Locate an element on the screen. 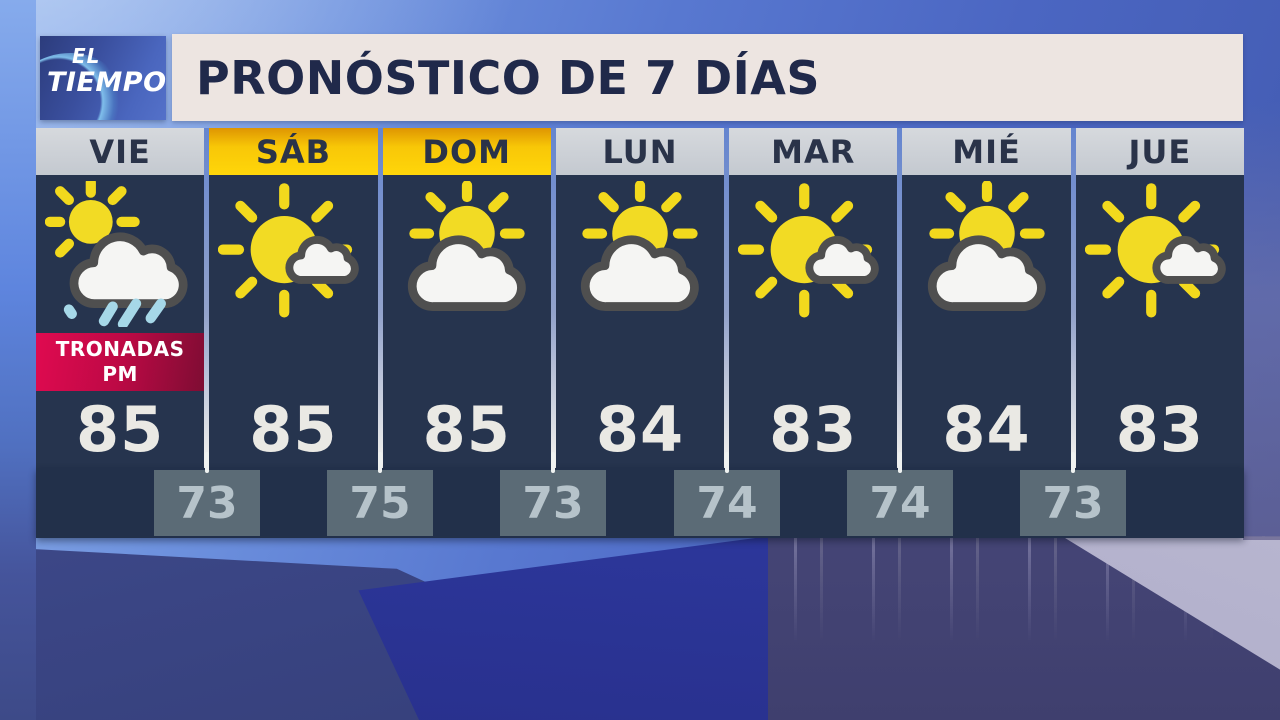  day-column-dom: DOM 85 is located at coordinates (466, 298).